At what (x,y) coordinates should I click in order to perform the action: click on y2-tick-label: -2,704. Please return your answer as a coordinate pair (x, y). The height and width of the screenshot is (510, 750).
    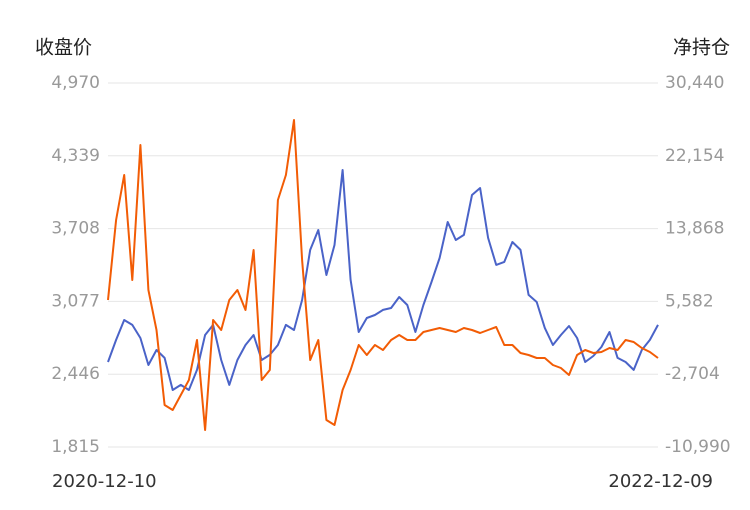
    Looking at the image, I should click on (692, 374).